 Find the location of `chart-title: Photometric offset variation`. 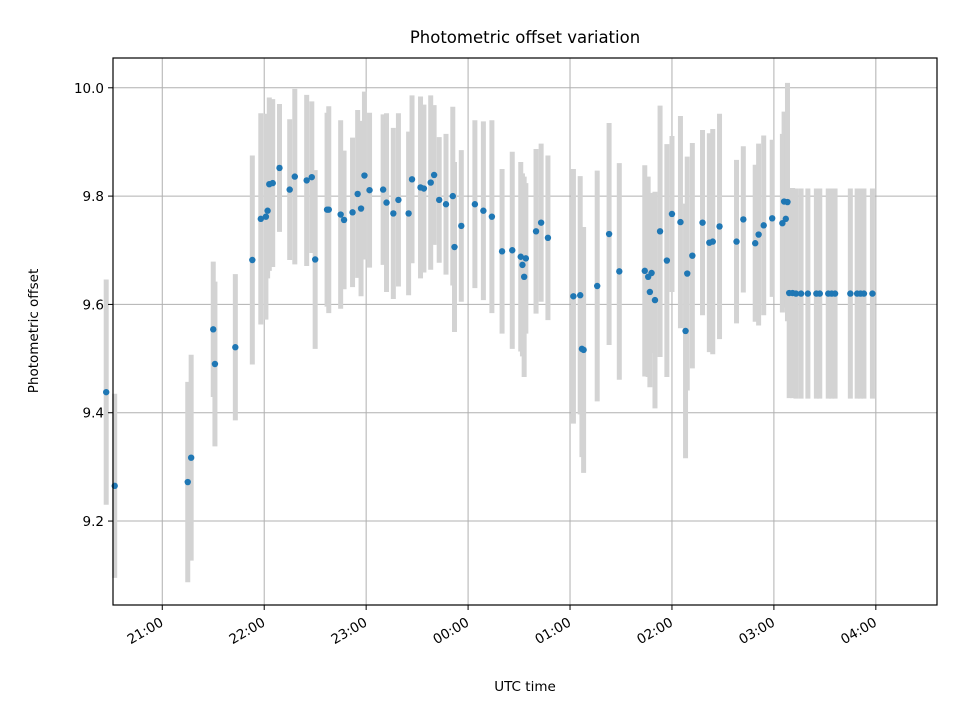

chart-title: Photometric offset variation is located at coordinates (525, 37).